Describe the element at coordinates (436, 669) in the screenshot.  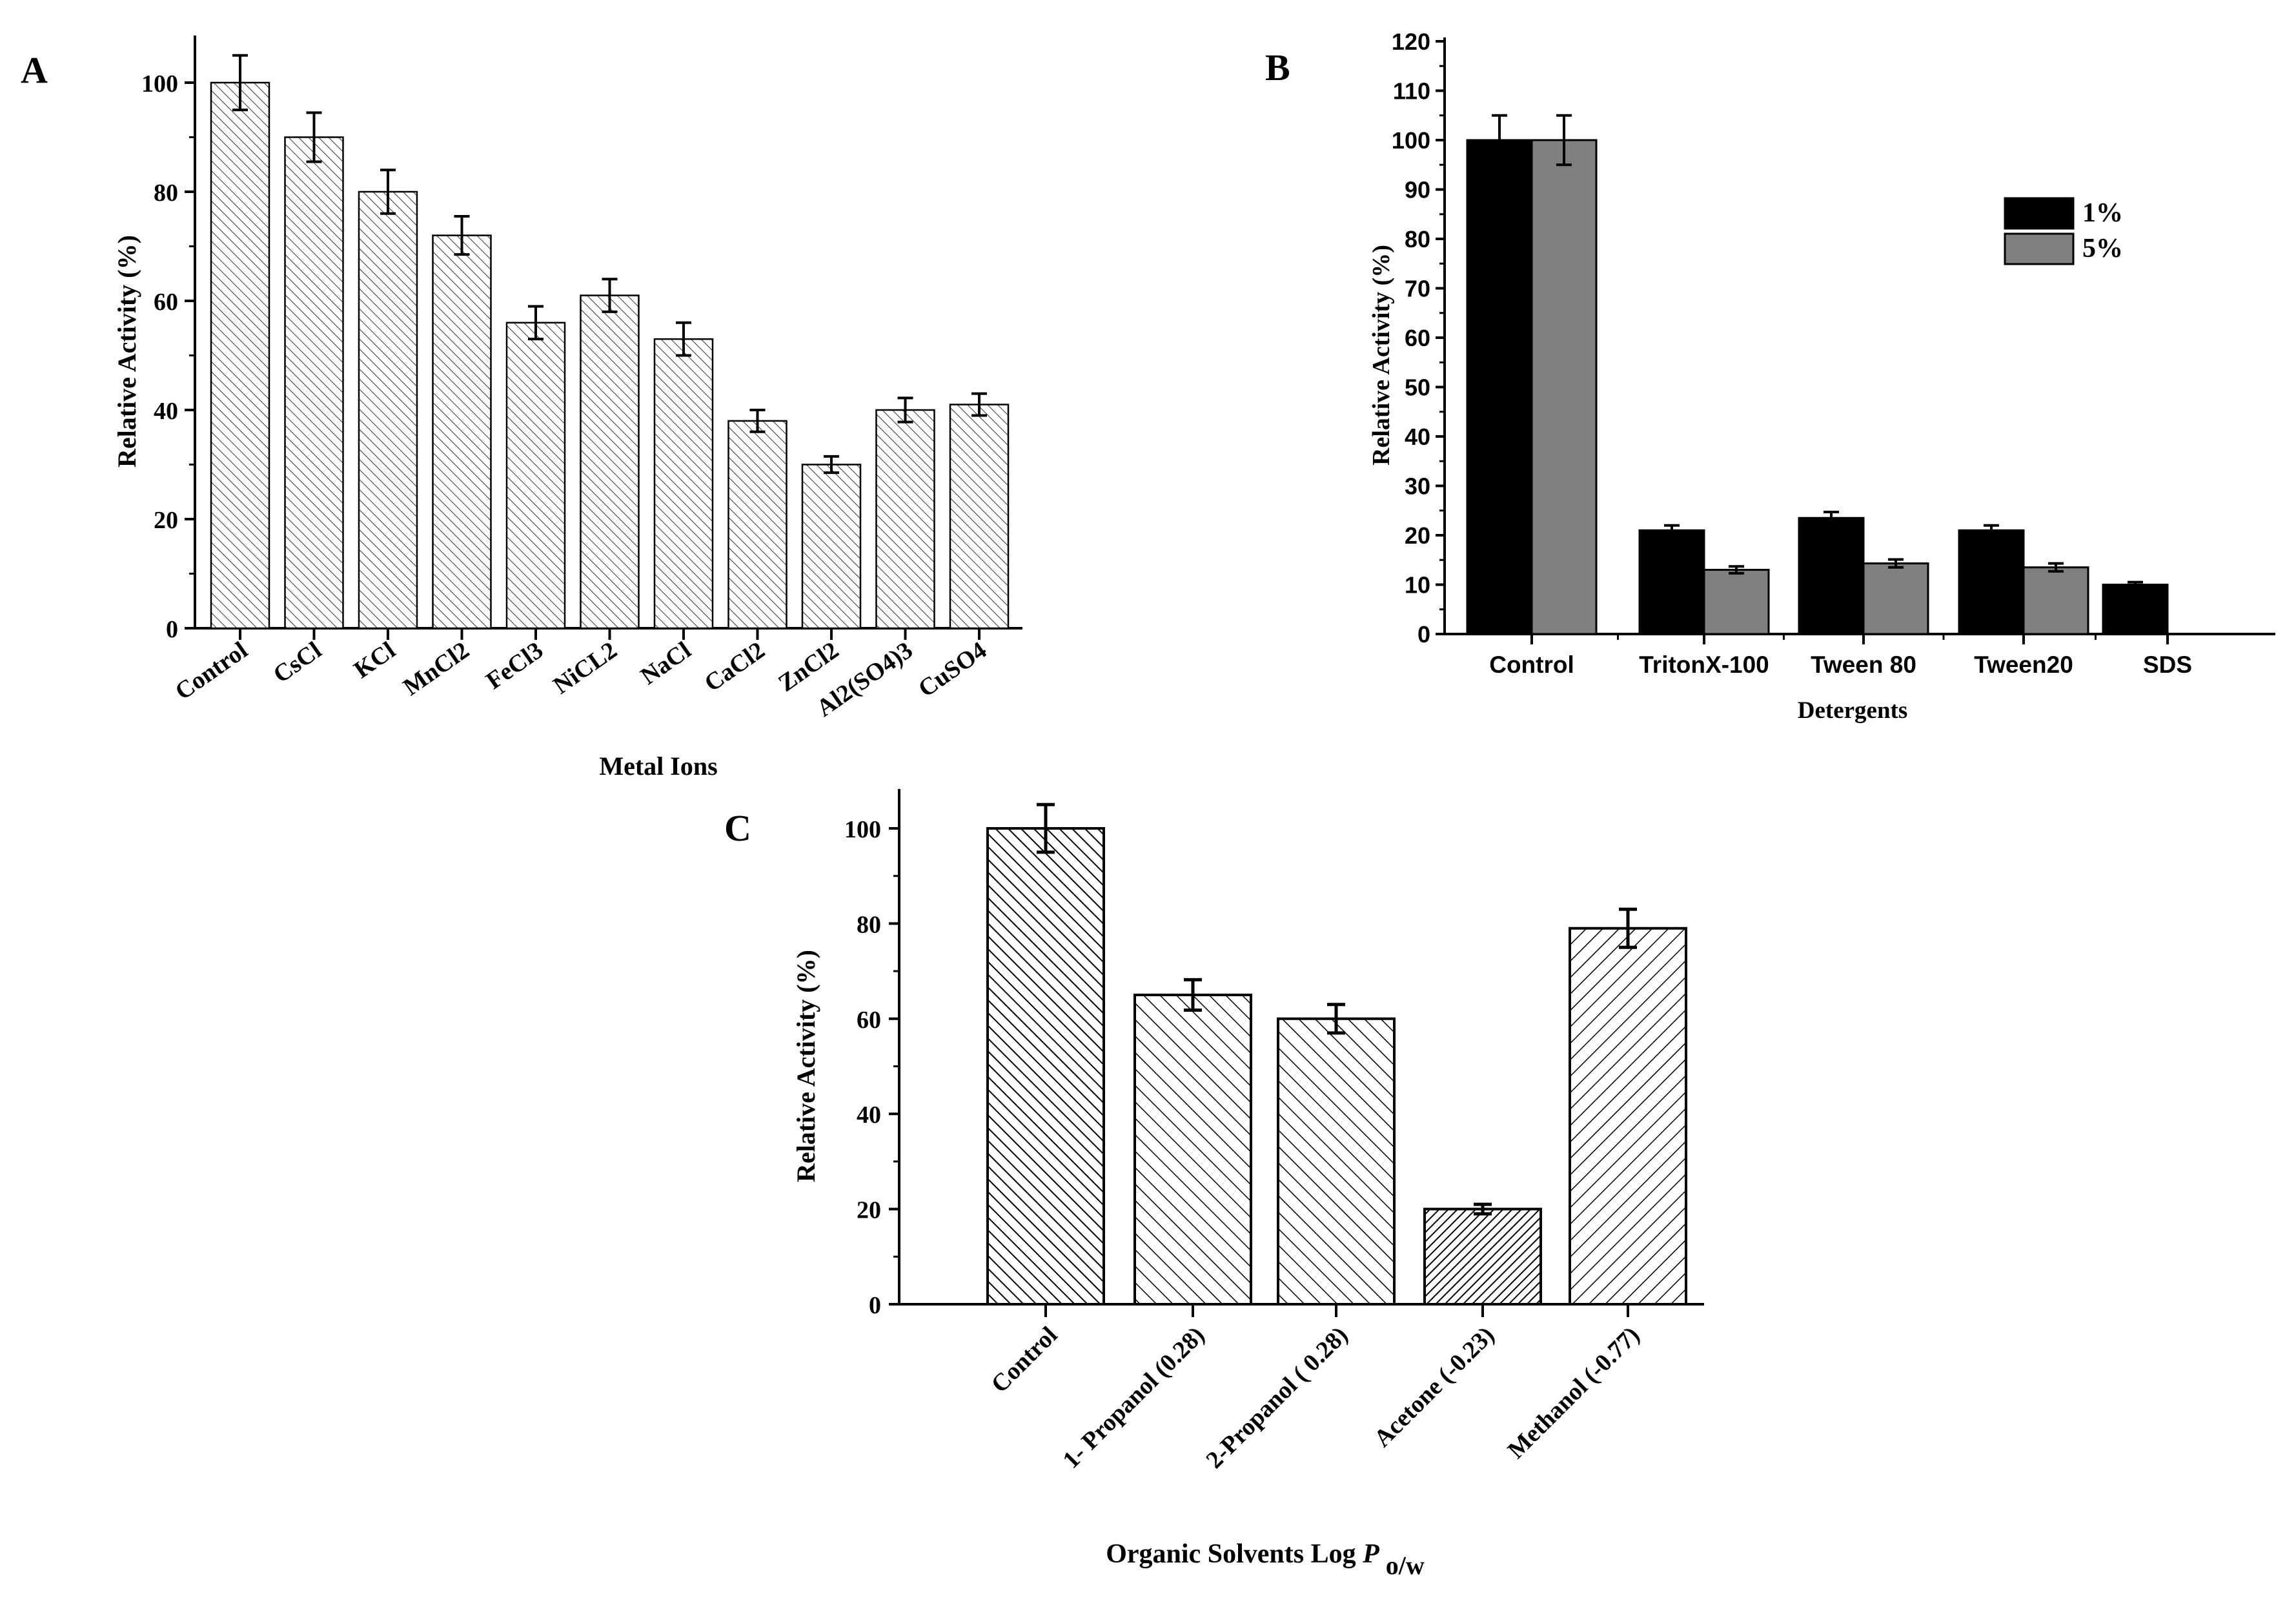
I see `panel-a-x-tick-label-mncl2: MnCl2` at that location.